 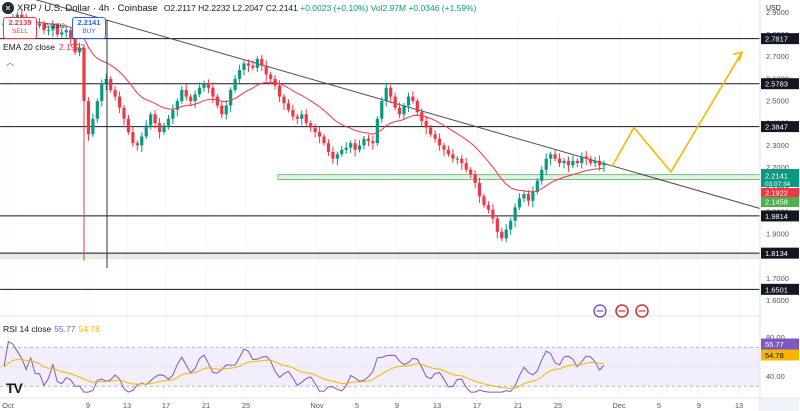 I want to click on symbol-title: XRP / U.S. Dollar · 4h · Coinbase, so click(x=87, y=8).